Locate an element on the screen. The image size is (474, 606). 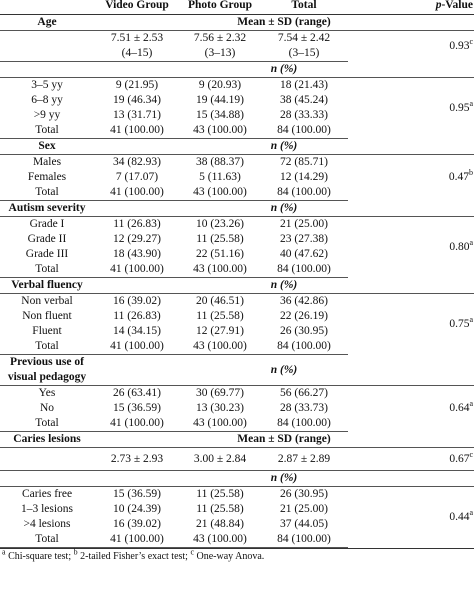
row-label: 3–5 yy is located at coordinates (47, 85).